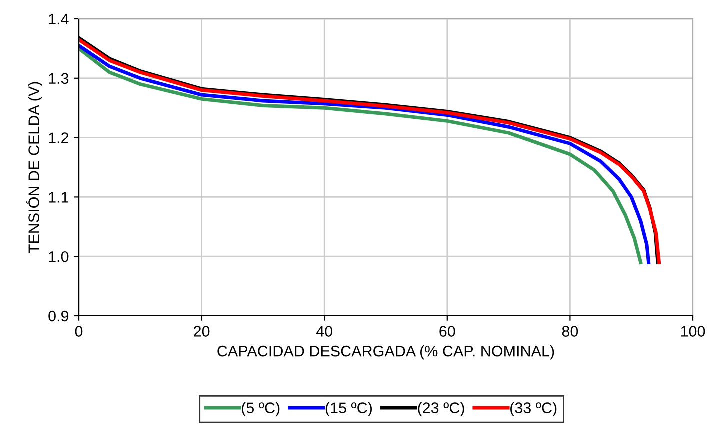 This screenshot has width=707, height=426. Describe the element at coordinates (79, 331) in the screenshot. I see `x-tick-label: 0` at that location.